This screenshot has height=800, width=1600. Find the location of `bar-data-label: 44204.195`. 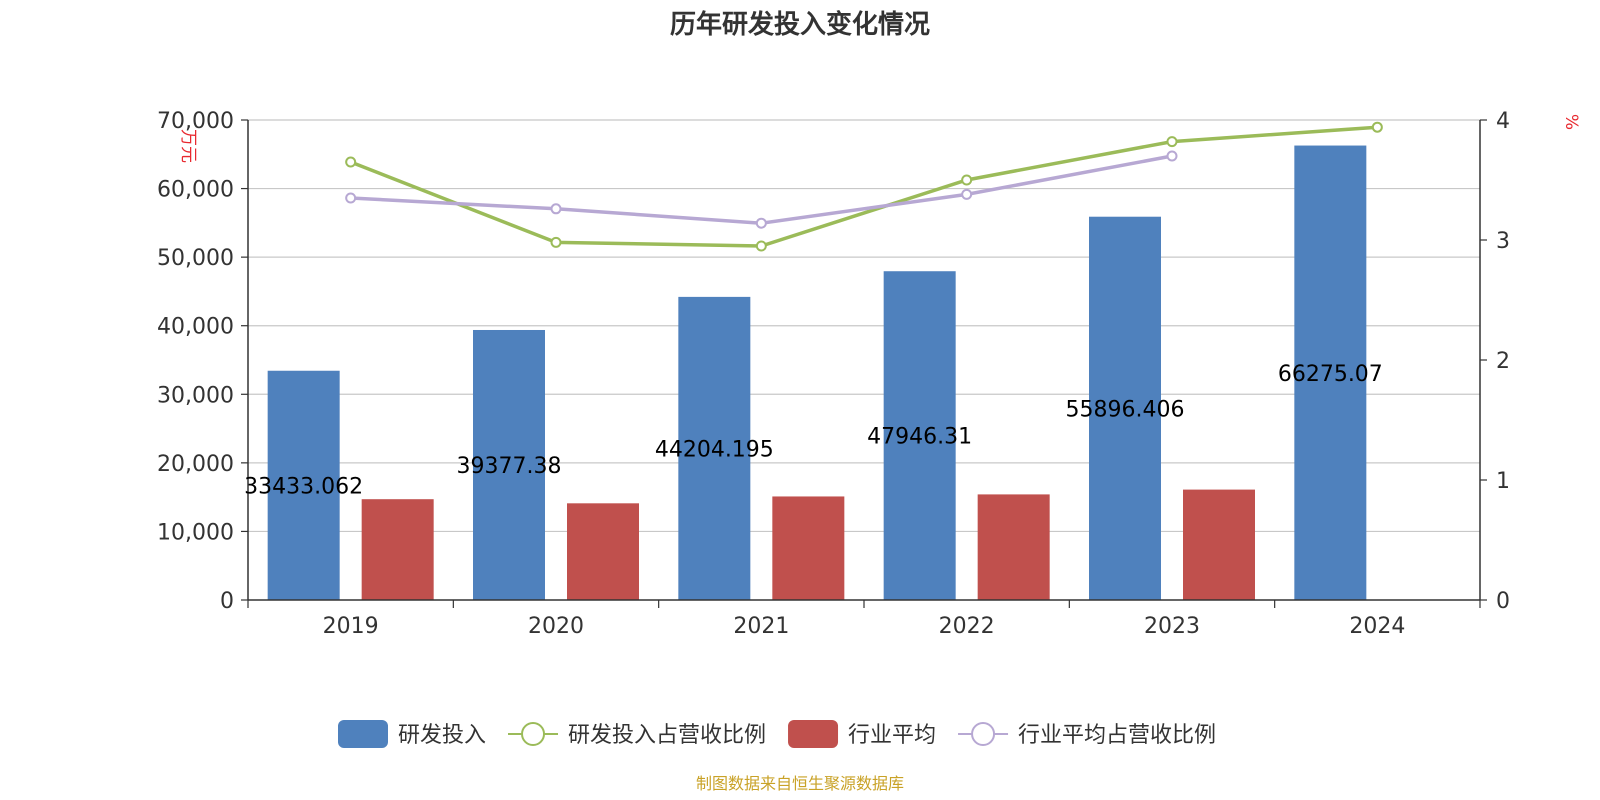

bar-data-label: 44204.195 is located at coordinates (714, 449).